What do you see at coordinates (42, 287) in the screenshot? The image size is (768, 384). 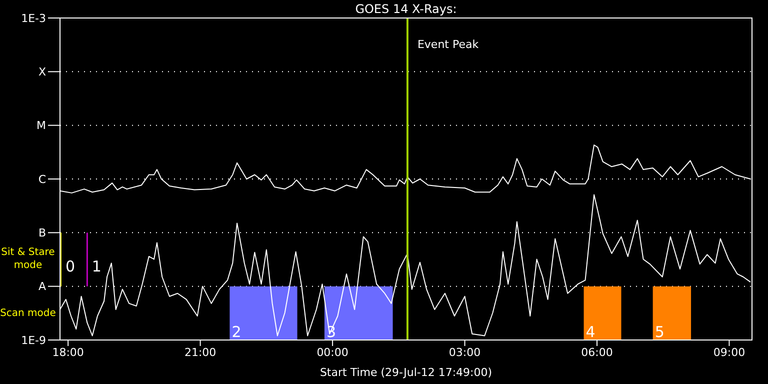 I see `y-tick-label: A` at bounding box center [42, 287].